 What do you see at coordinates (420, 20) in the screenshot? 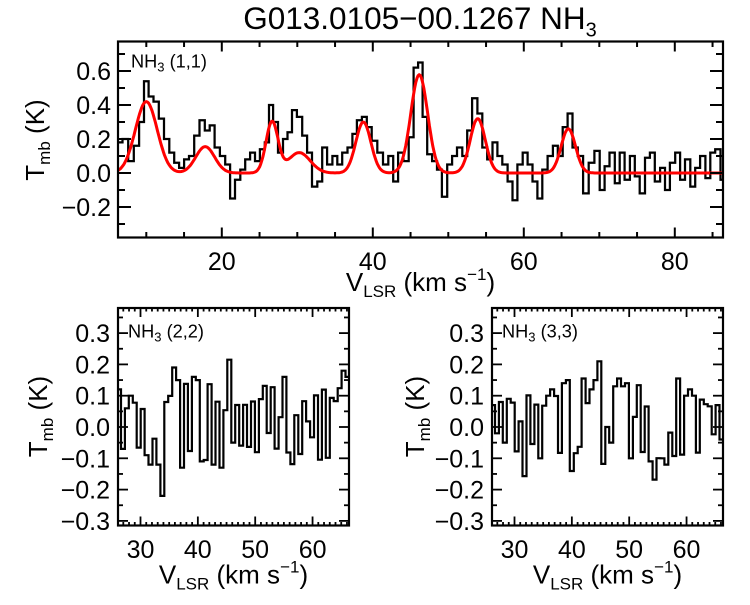
I see `svg-text: G013.0105−00.1267 NH3` at bounding box center [420, 20].